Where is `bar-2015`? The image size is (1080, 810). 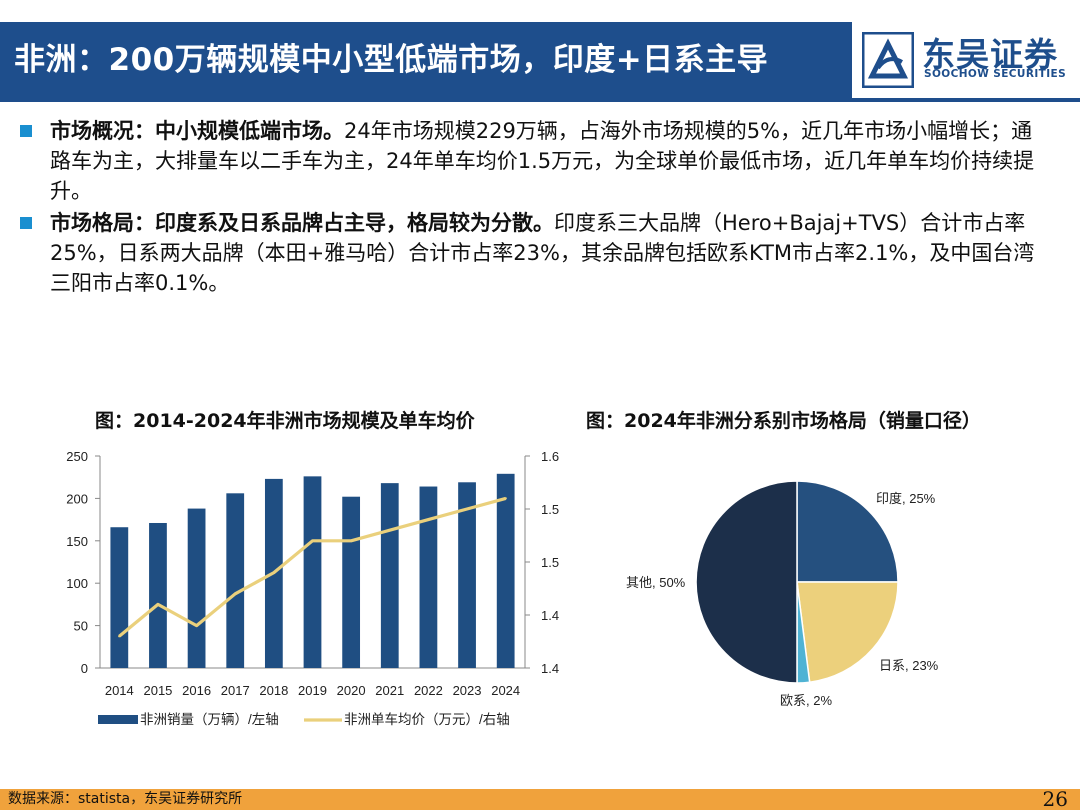
bar-2015 is located at coordinates (158, 595).